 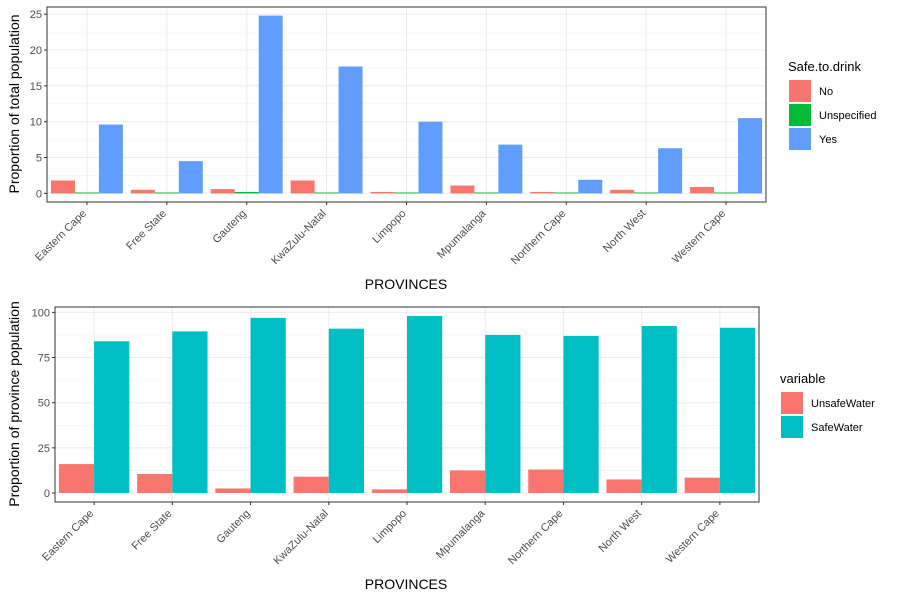 What do you see at coordinates (142, 191) in the screenshot?
I see `bar-no-free-state` at bounding box center [142, 191].